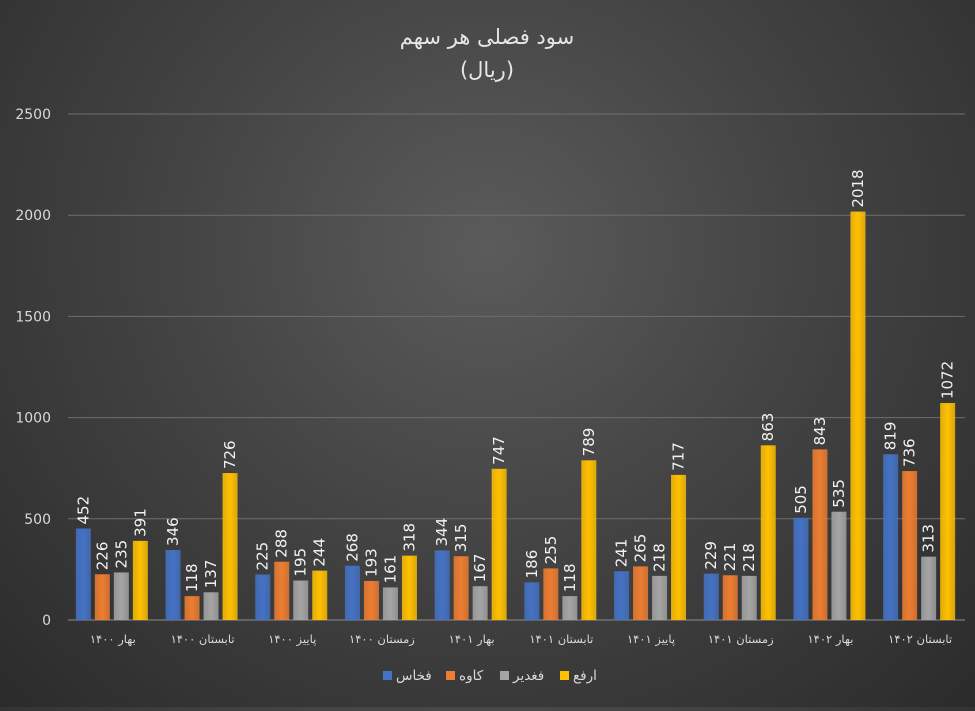 This screenshot has width=975, height=711. I want to click on data-label: 452, so click(83, 510).